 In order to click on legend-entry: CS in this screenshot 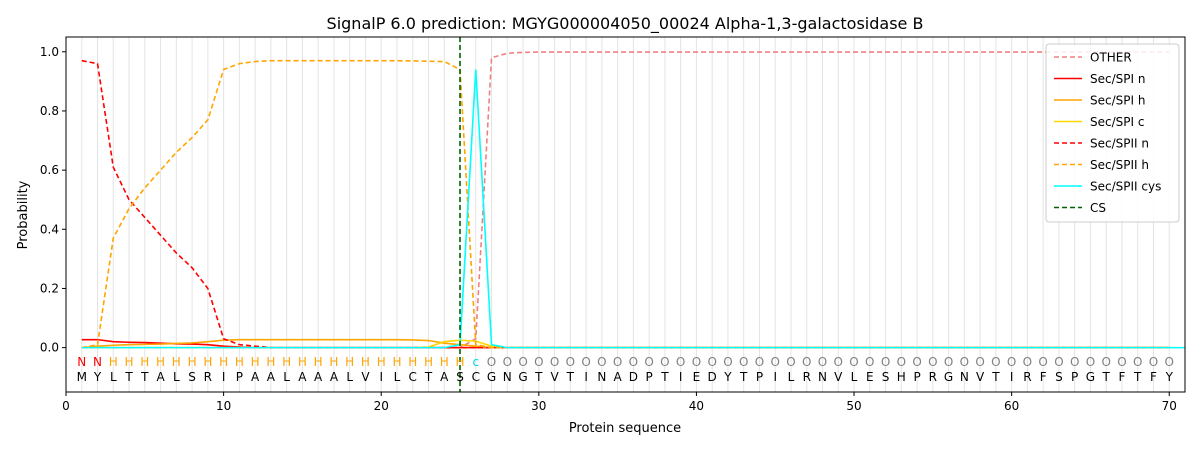, I will do `click(1098, 208)`.